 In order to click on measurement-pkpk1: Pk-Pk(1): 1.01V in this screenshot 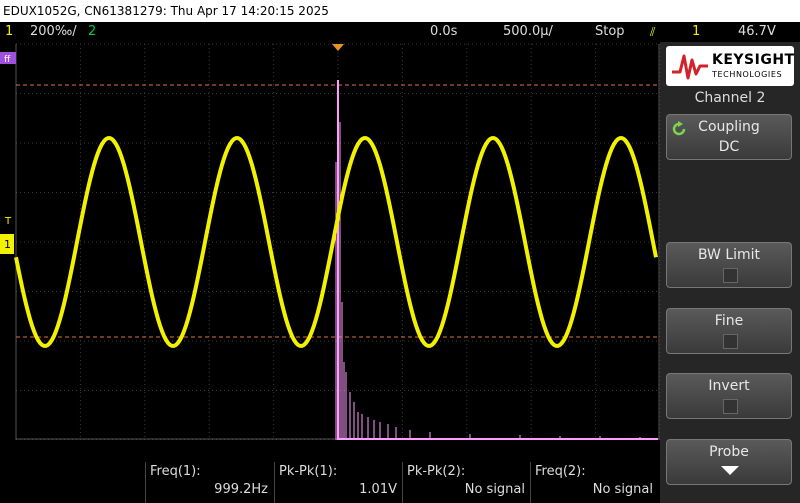, I will do `click(338, 482)`.